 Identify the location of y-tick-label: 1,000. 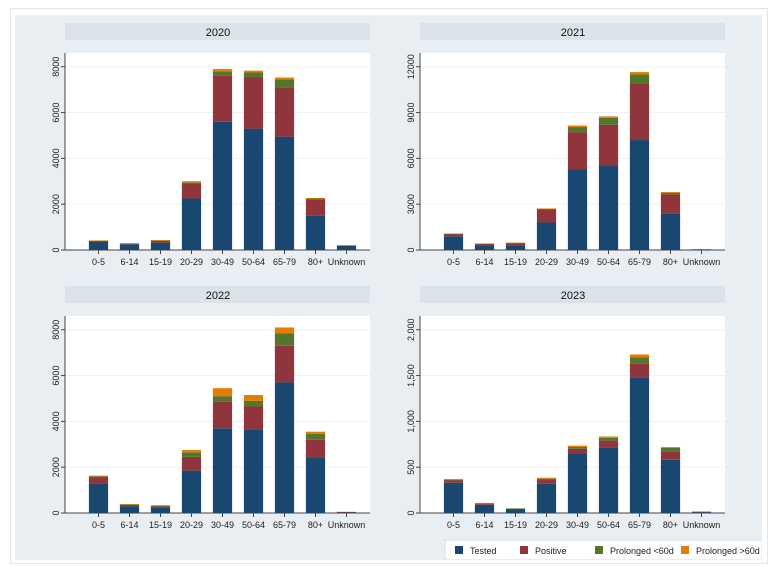
(411, 421).